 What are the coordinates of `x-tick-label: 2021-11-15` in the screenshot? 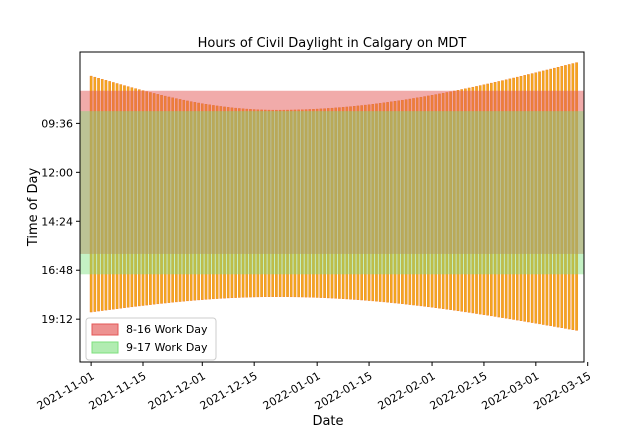 It's located at (118, 390).